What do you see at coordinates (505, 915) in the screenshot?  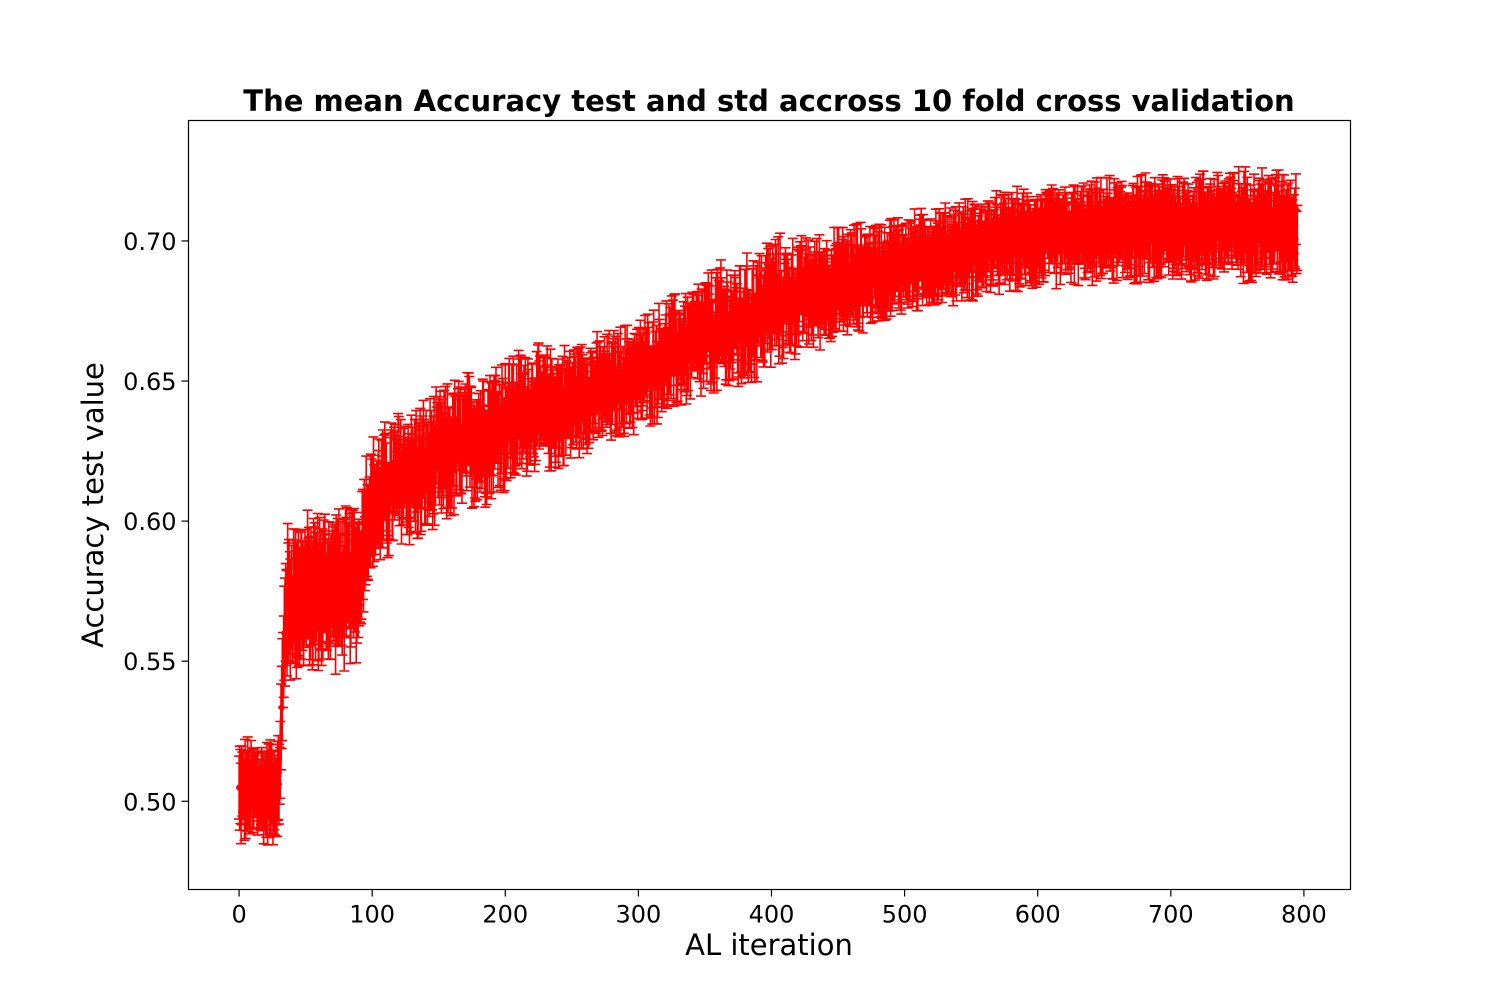 I see `x-tick-label: 200` at bounding box center [505, 915].